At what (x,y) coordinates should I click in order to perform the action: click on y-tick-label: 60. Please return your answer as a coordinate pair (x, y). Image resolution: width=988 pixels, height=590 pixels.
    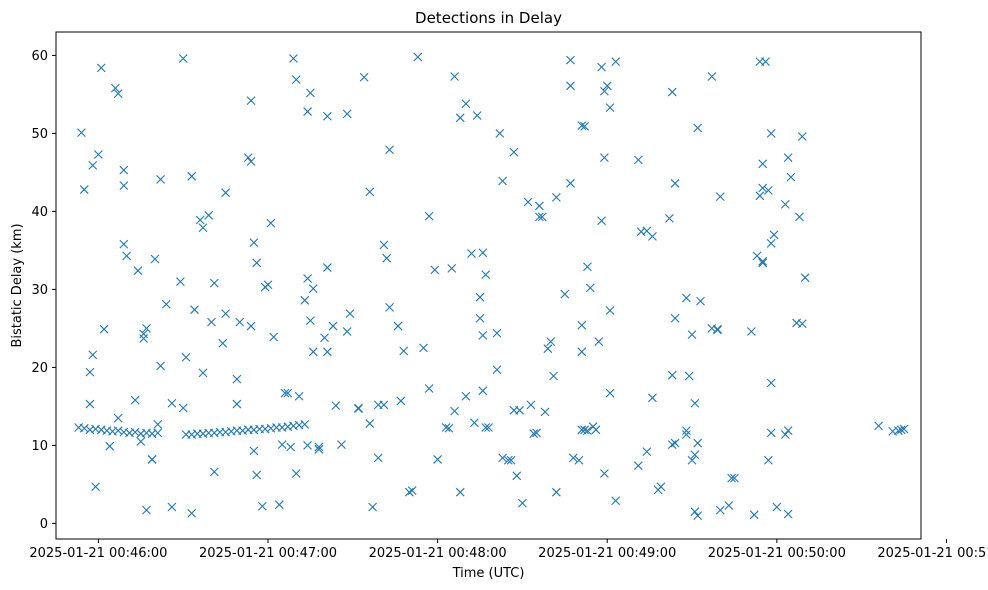
    Looking at the image, I should click on (39, 56).